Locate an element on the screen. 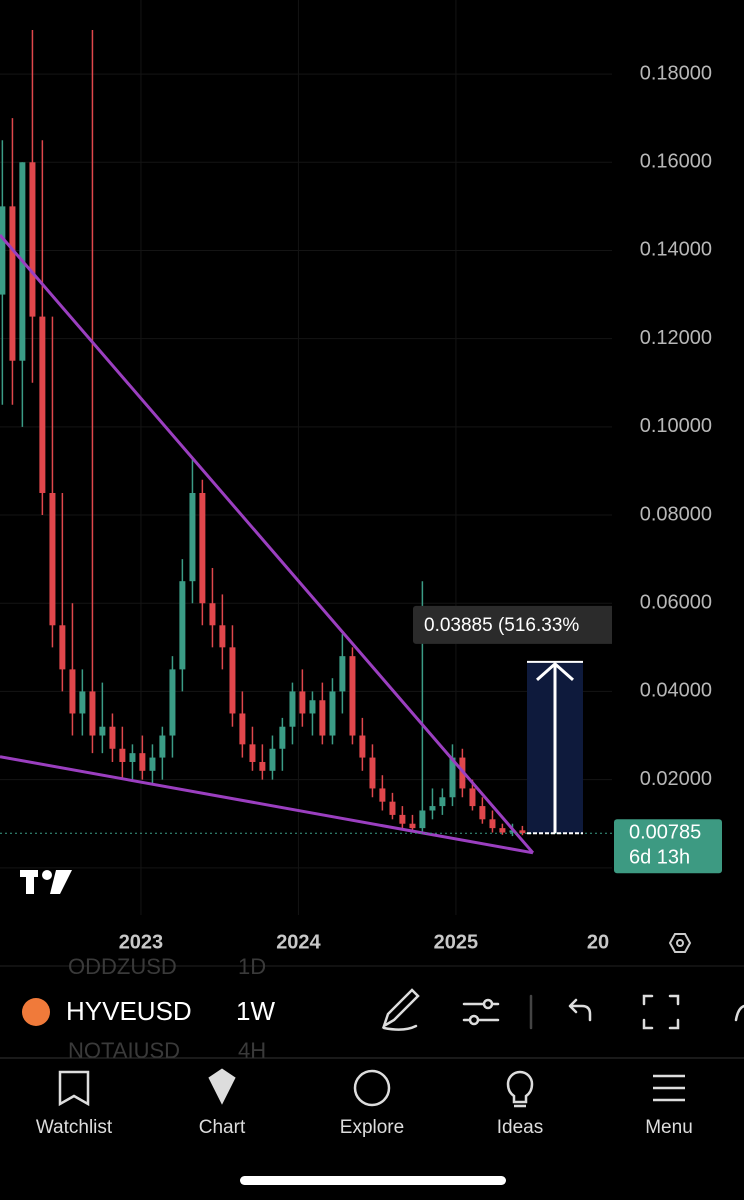 The width and height of the screenshot is (744, 1200). interval: 1W is located at coordinates (255, 1011).